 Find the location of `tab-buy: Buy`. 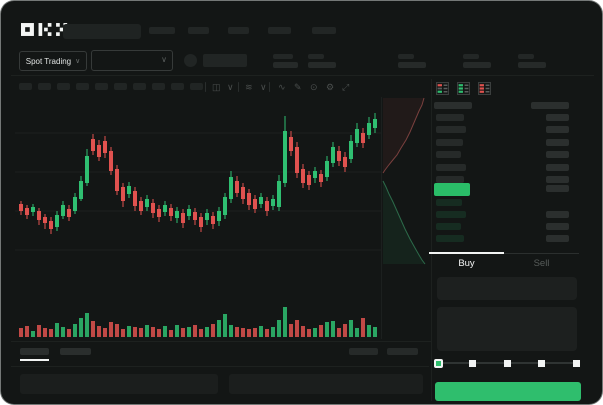

tab-buy: Buy is located at coordinates (466, 263).